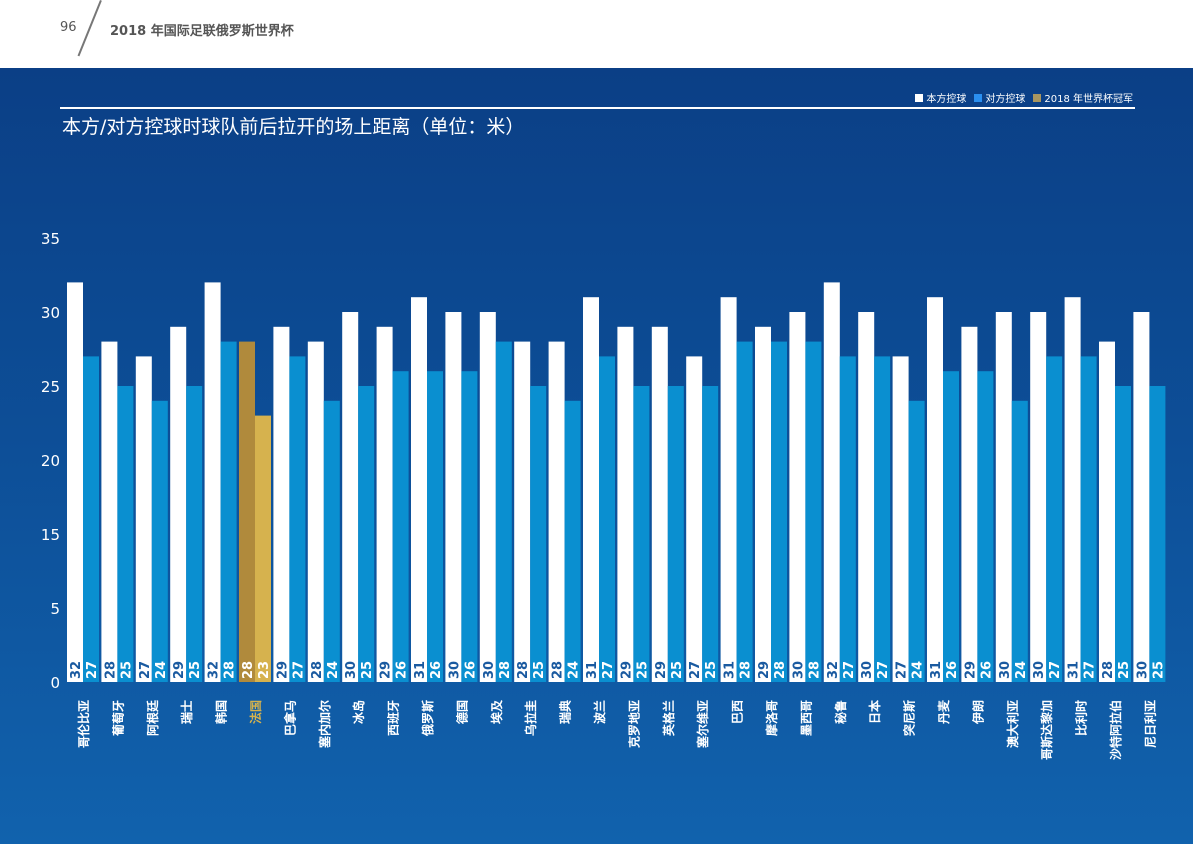 Image resolution: width=1193 pixels, height=844 pixels. Describe the element at coordinates (202, 31) in the screenshot. I see `document-title: 2018 年国际足联俄罗斯世界杯` at that location.